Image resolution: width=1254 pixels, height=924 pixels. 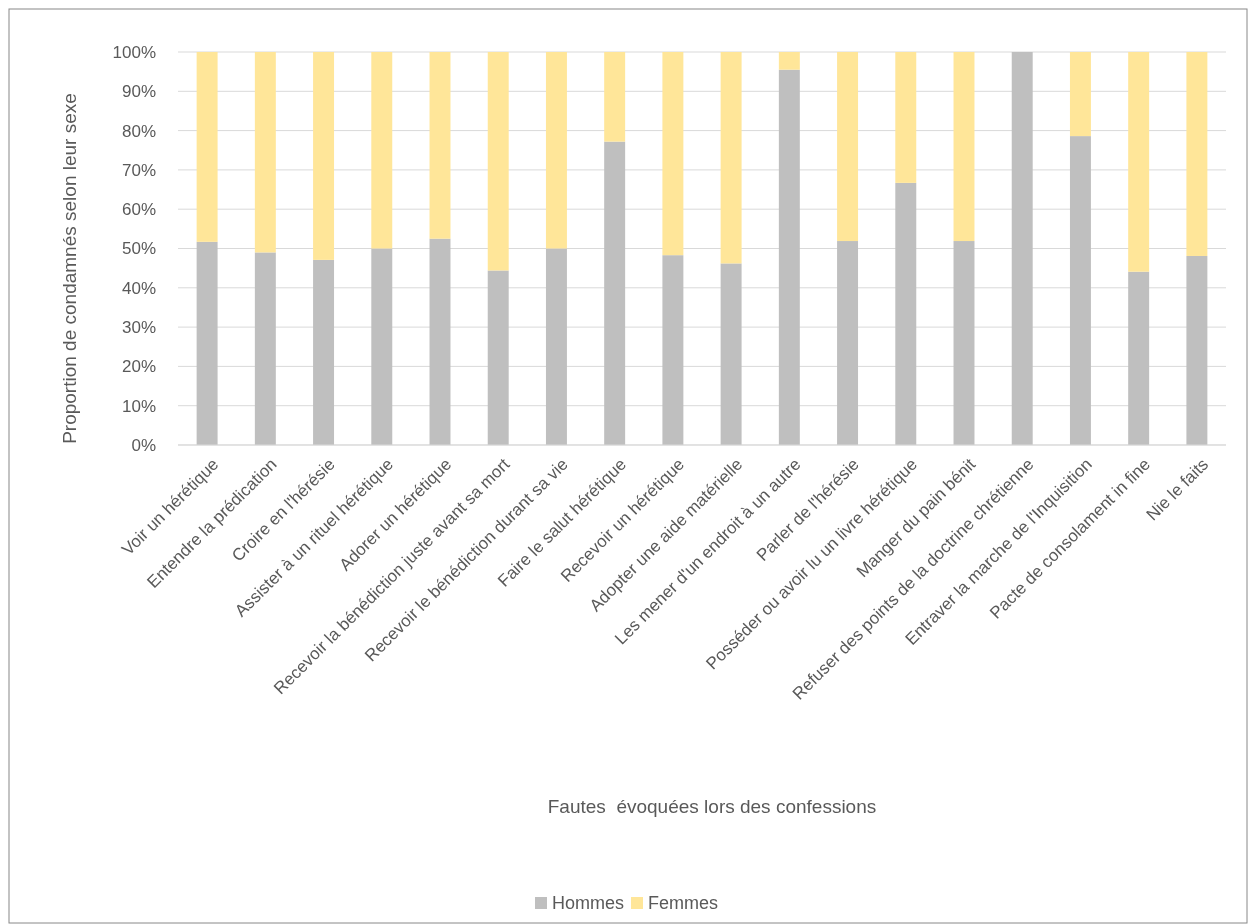 I want to click on y-tick-label: 100%, so click(x=134, y=52).